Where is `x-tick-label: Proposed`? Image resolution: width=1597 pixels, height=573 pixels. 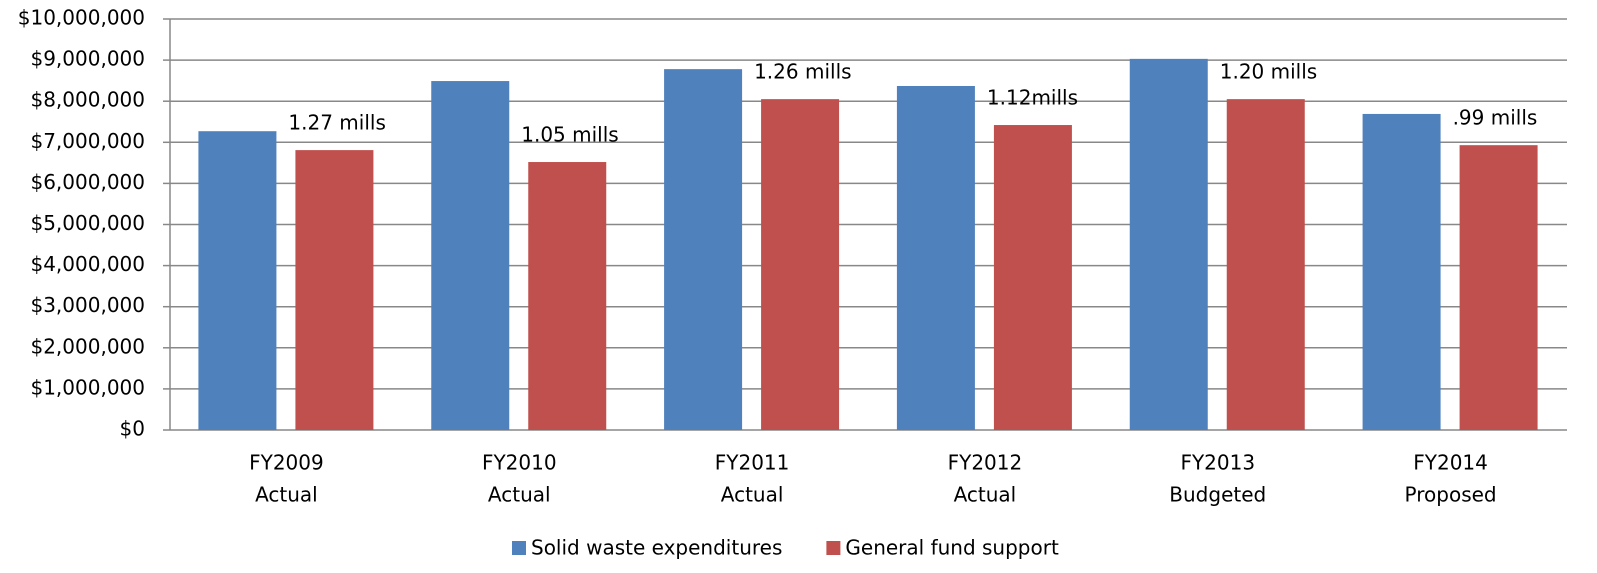
x-tick-label: Proposed is located at coordinates (1451, 495).